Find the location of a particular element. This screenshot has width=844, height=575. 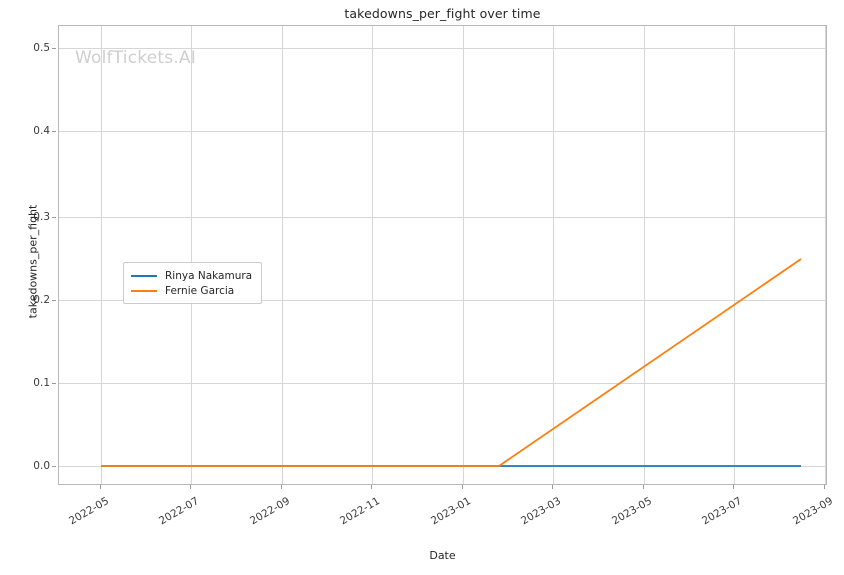

x-tick-label: 2022-05 is located at coordinates (89, 511).